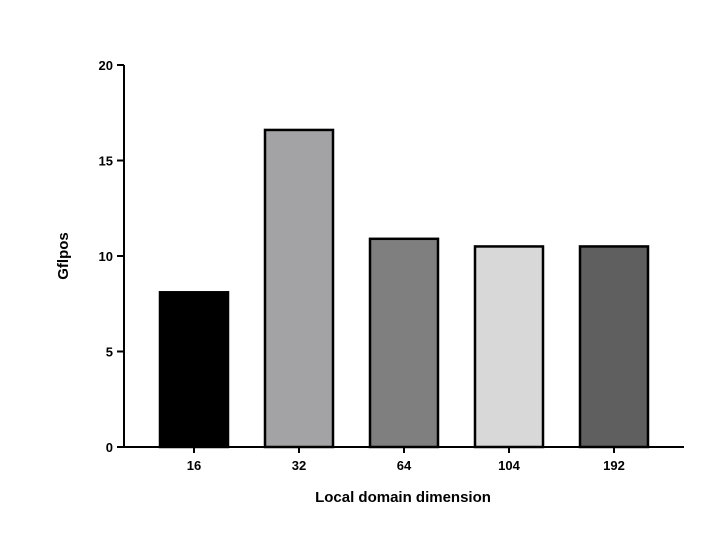 Image resolution: width=723 pixels, height=541 pixels. What do you see at coordinates (109, 352) in the screenshot?
I see `y-tick-label: 5` at bounding box center [109, 352].